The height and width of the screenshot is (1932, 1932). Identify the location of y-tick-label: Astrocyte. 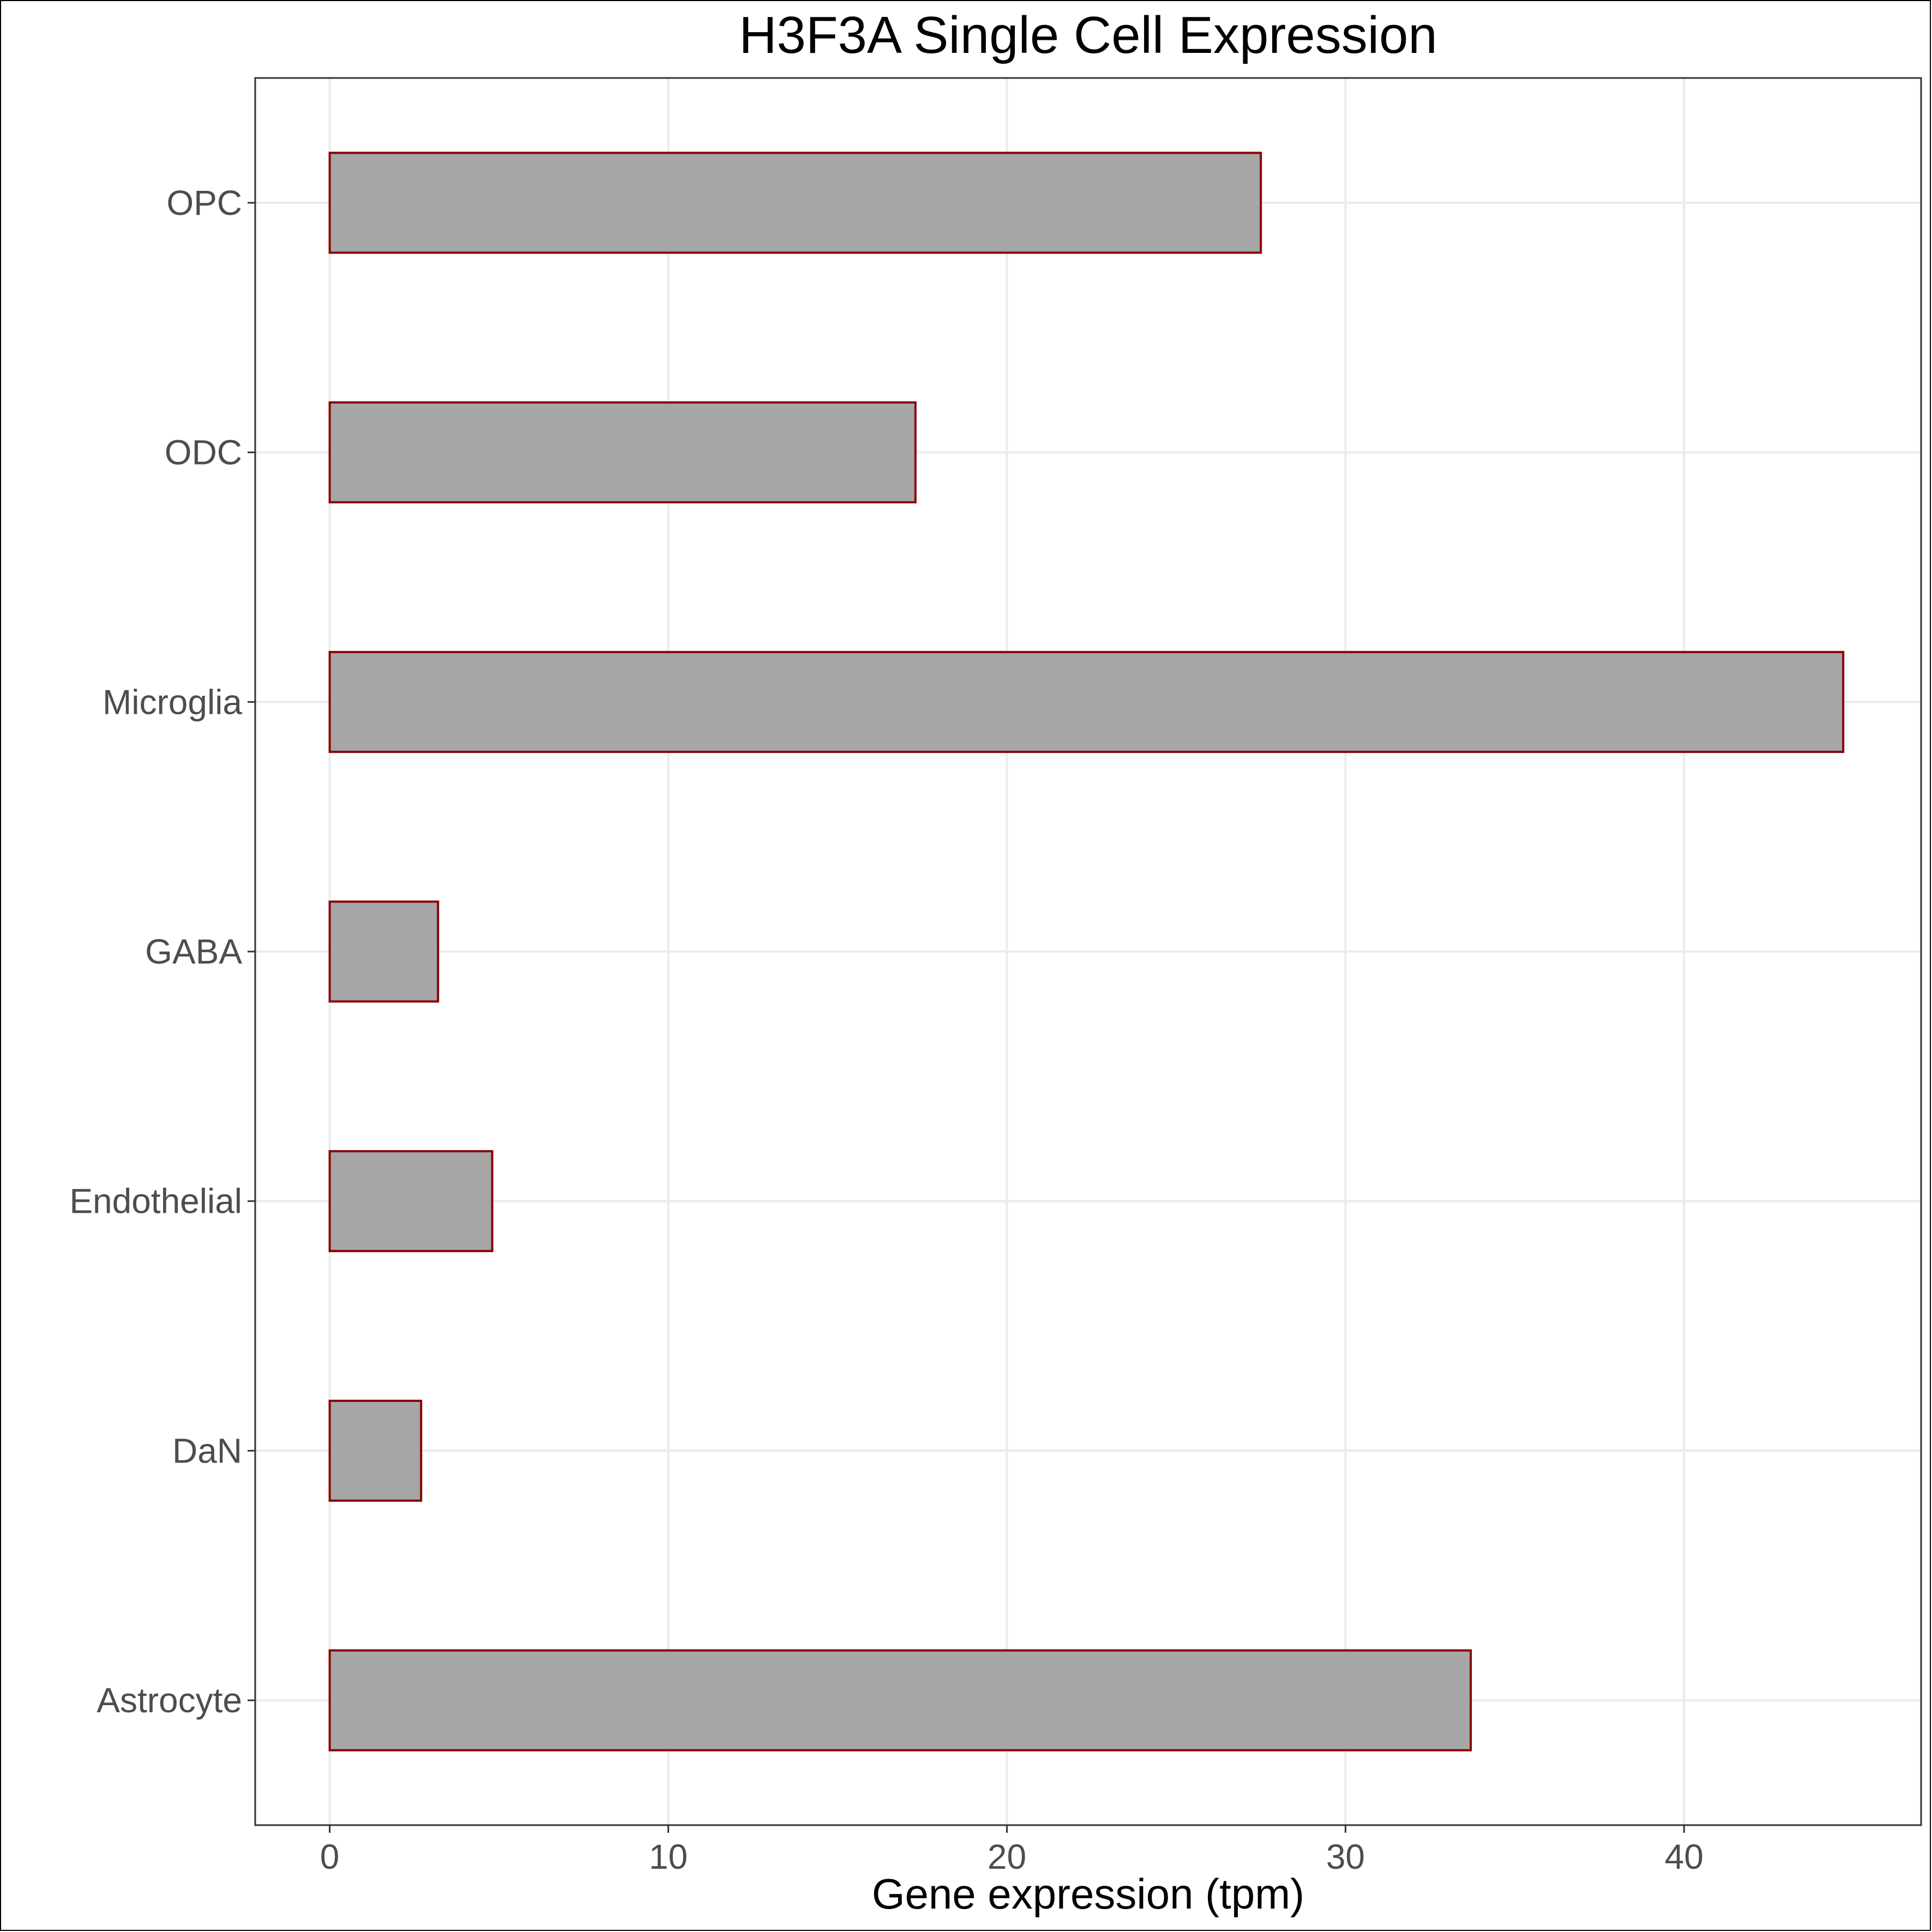
(169, 1700).